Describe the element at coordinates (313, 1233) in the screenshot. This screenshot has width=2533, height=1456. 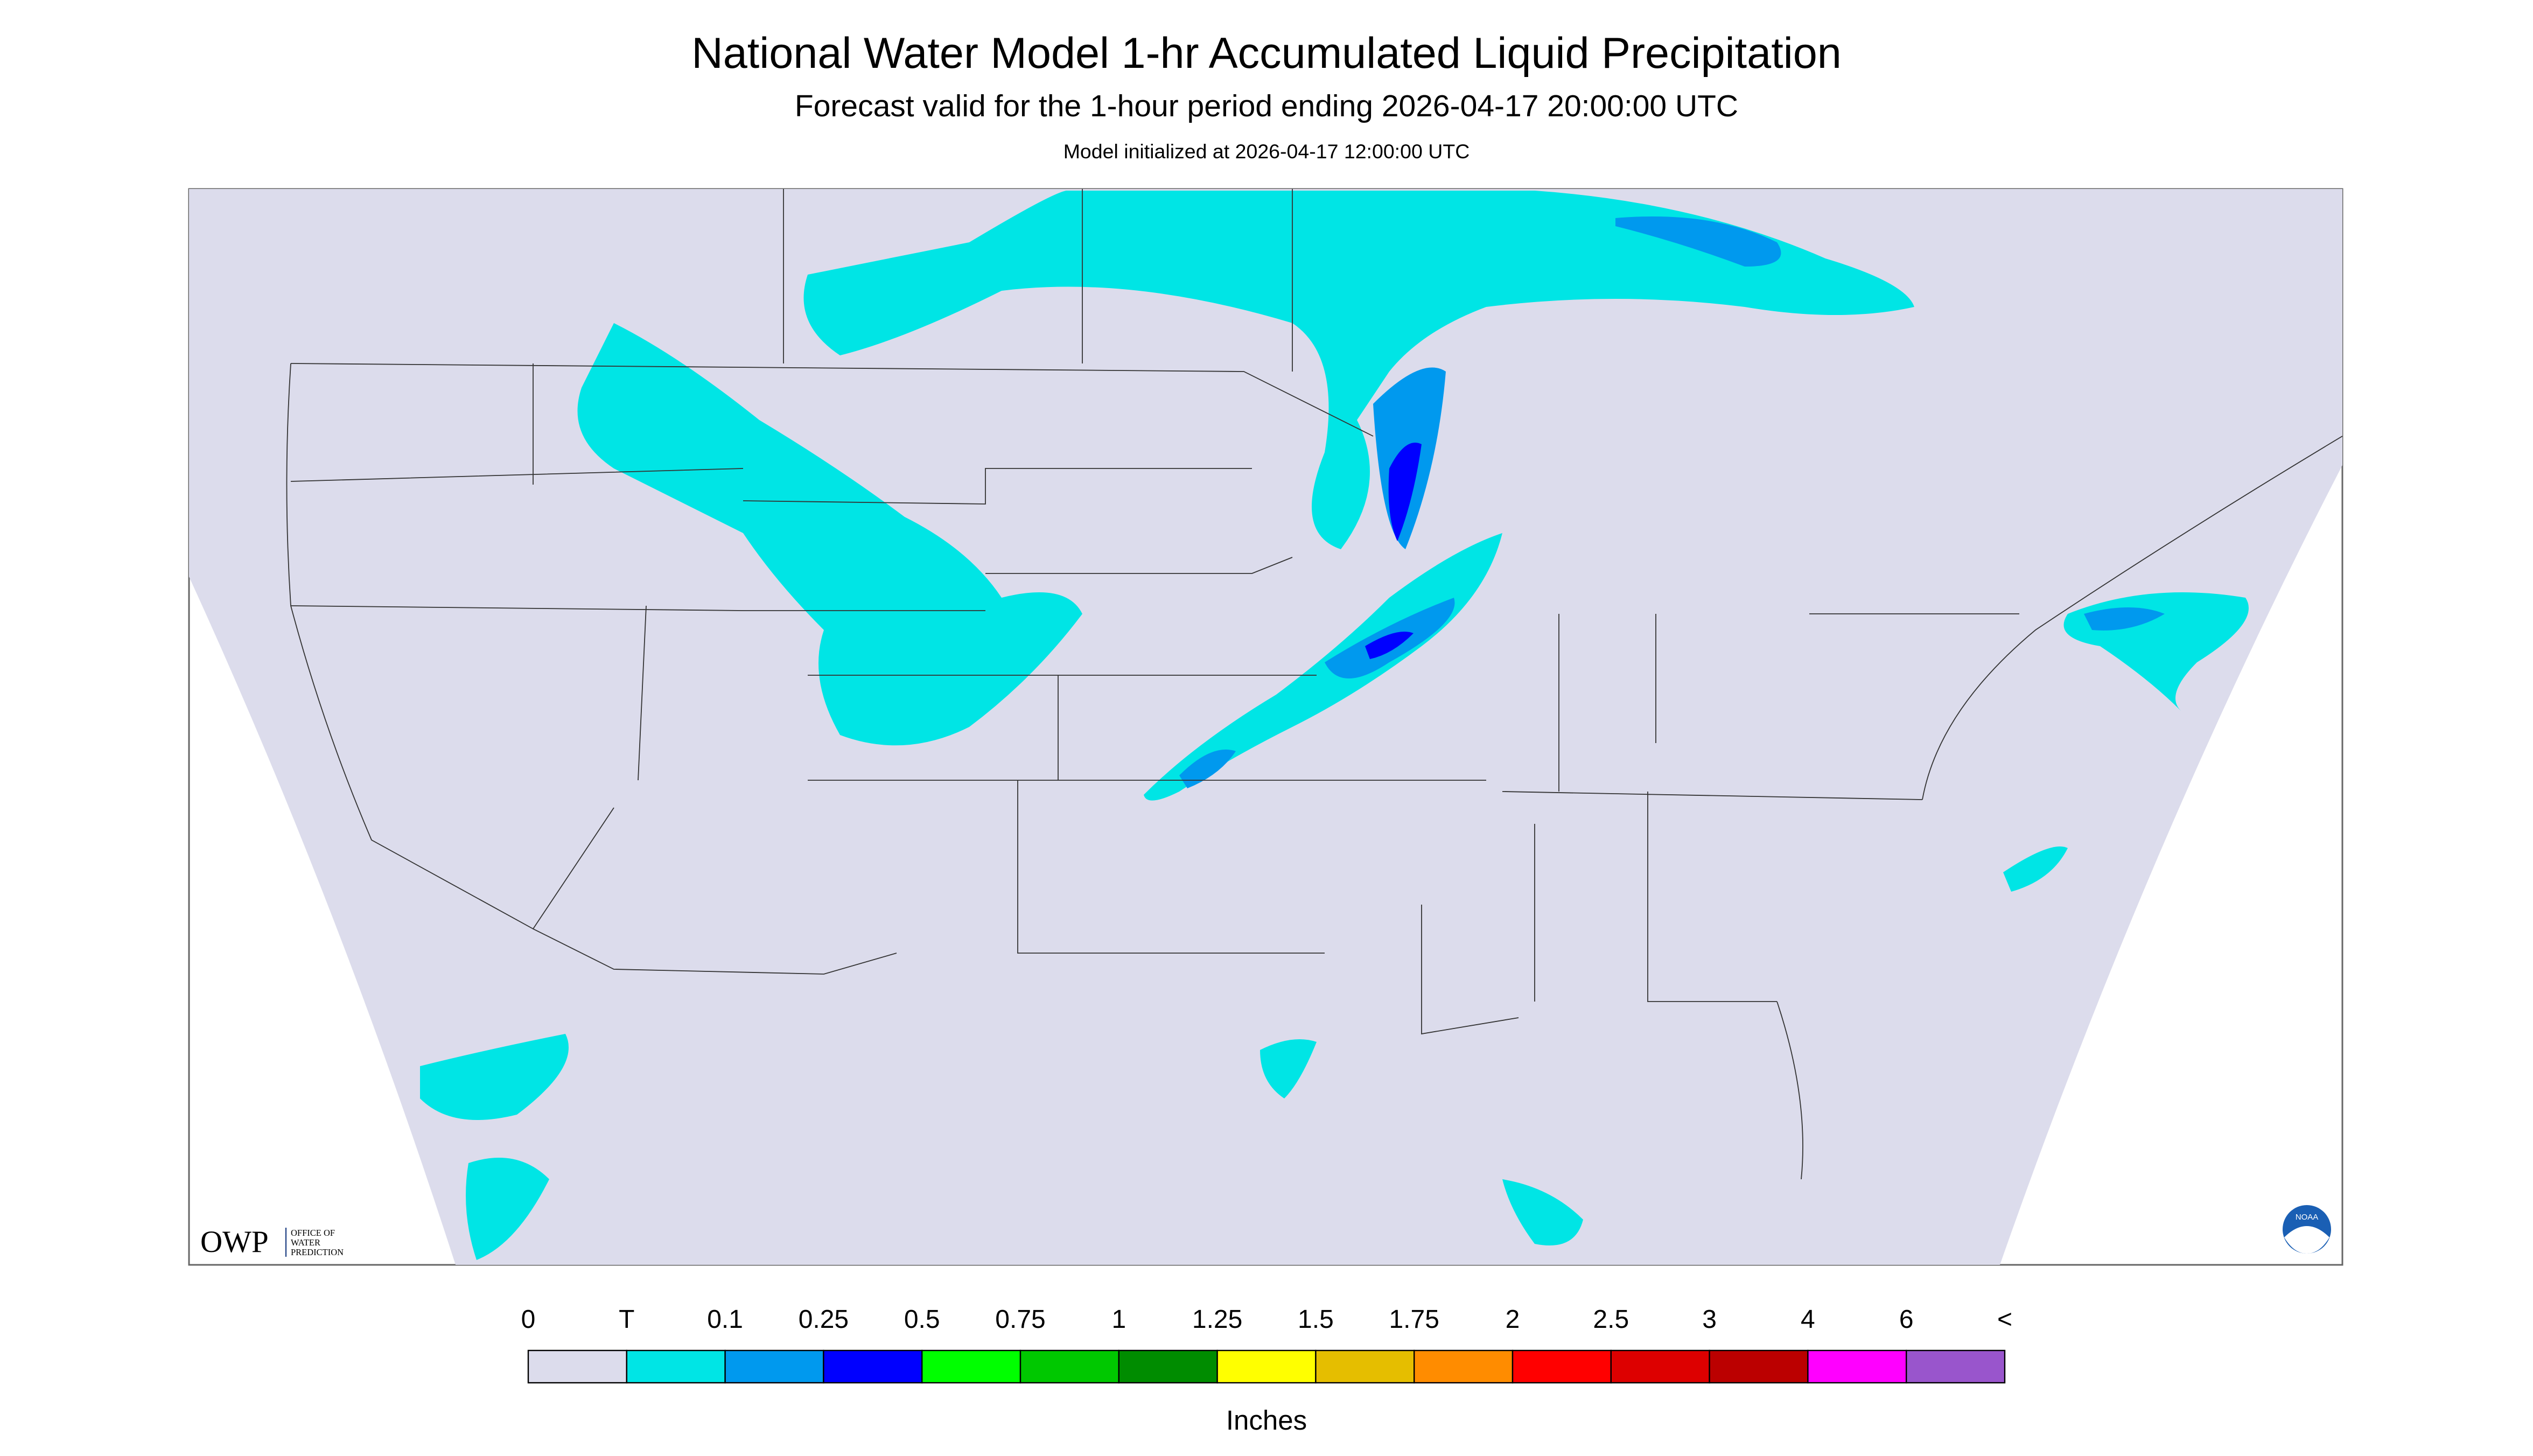
I see `logo-line: OFFICE OF` at that location.